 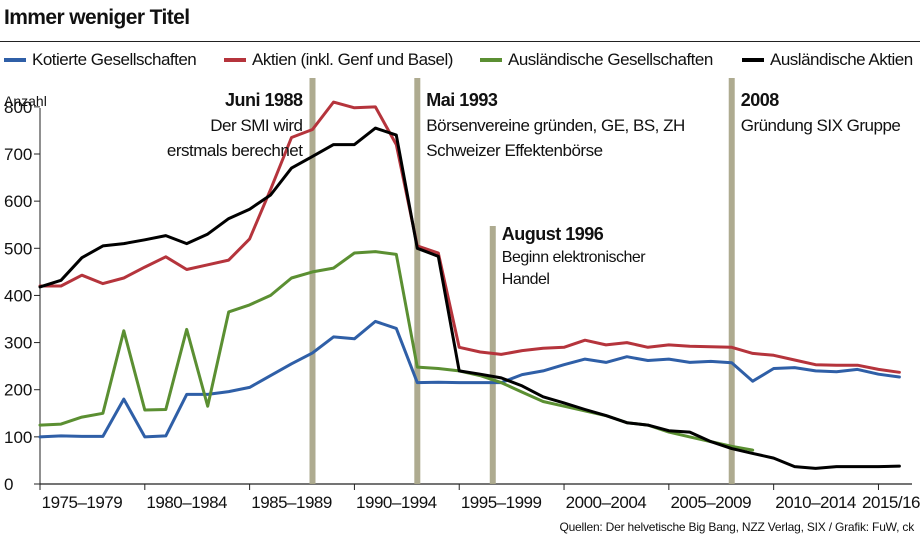 I want to click on annotation-august-1996-text: Handel, so click(x=526, y=279).